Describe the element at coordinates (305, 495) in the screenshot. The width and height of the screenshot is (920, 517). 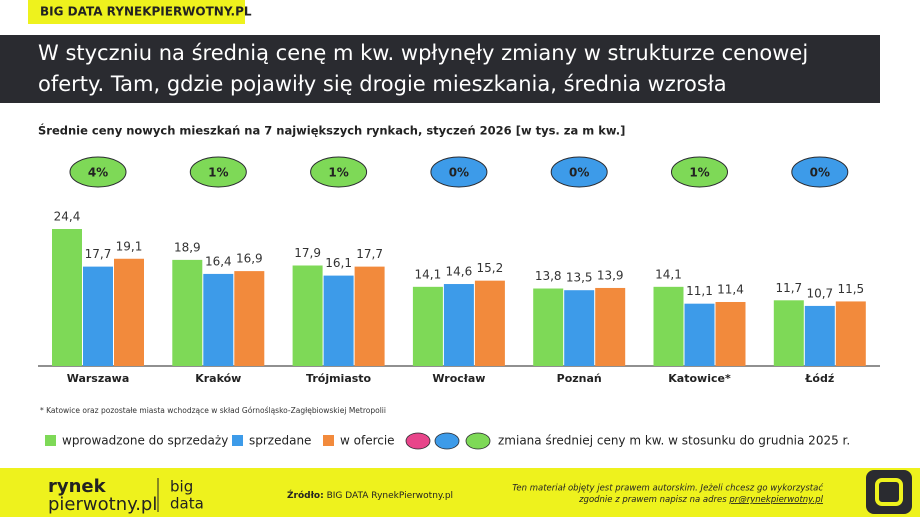
I see `source-label: Źródło:` at that location.